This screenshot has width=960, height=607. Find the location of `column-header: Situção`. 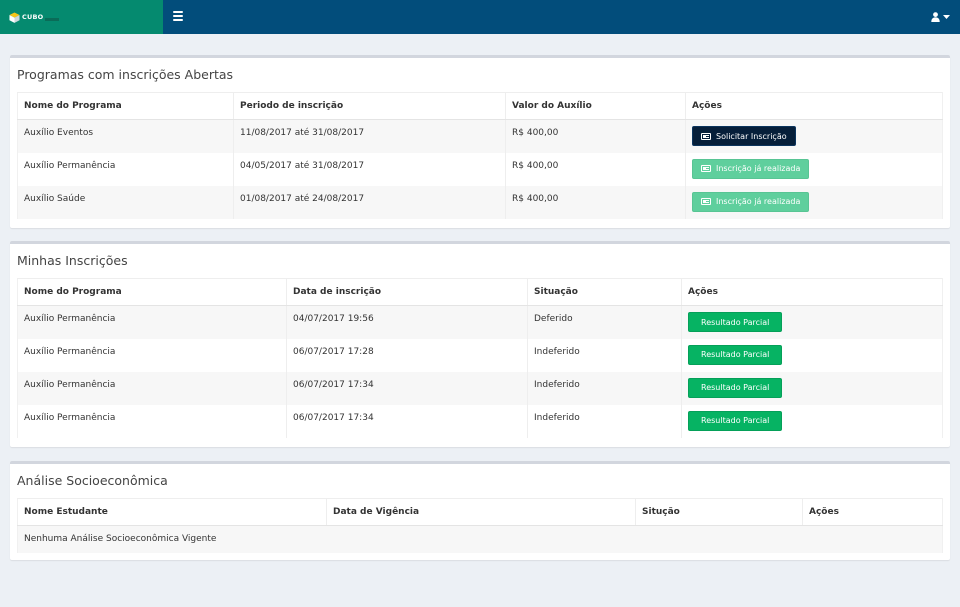

column-header: Situção is located at coordinates (719, 512).